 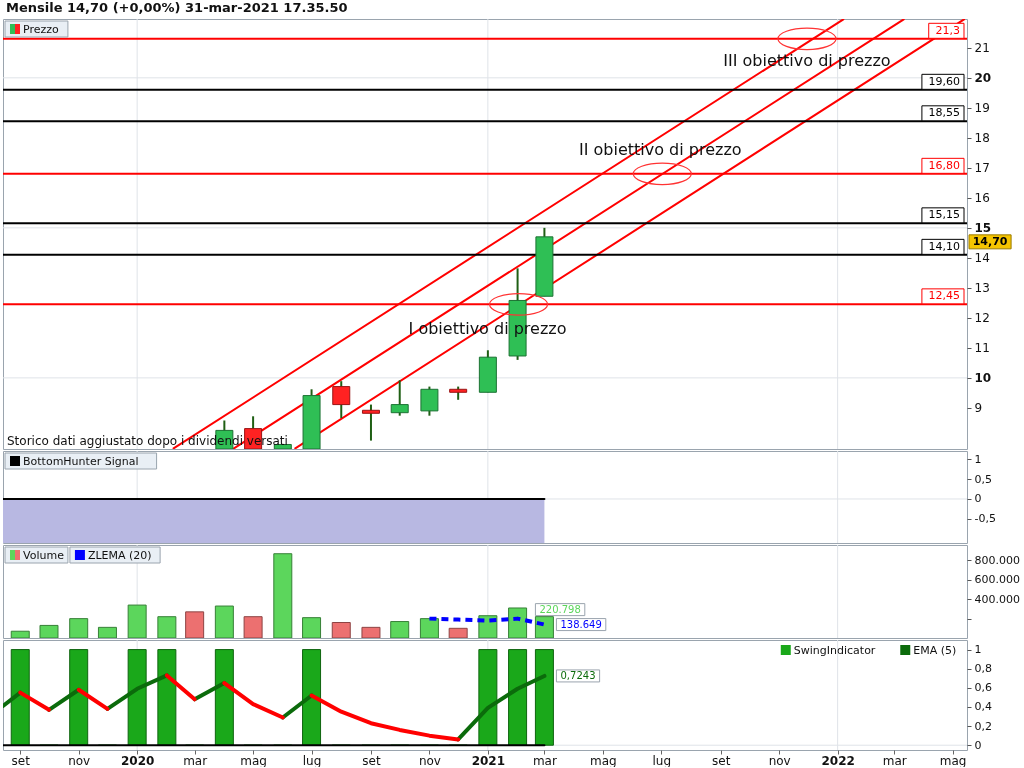 I want to click on y-tick-label: 13, so click(x=982, y=288).